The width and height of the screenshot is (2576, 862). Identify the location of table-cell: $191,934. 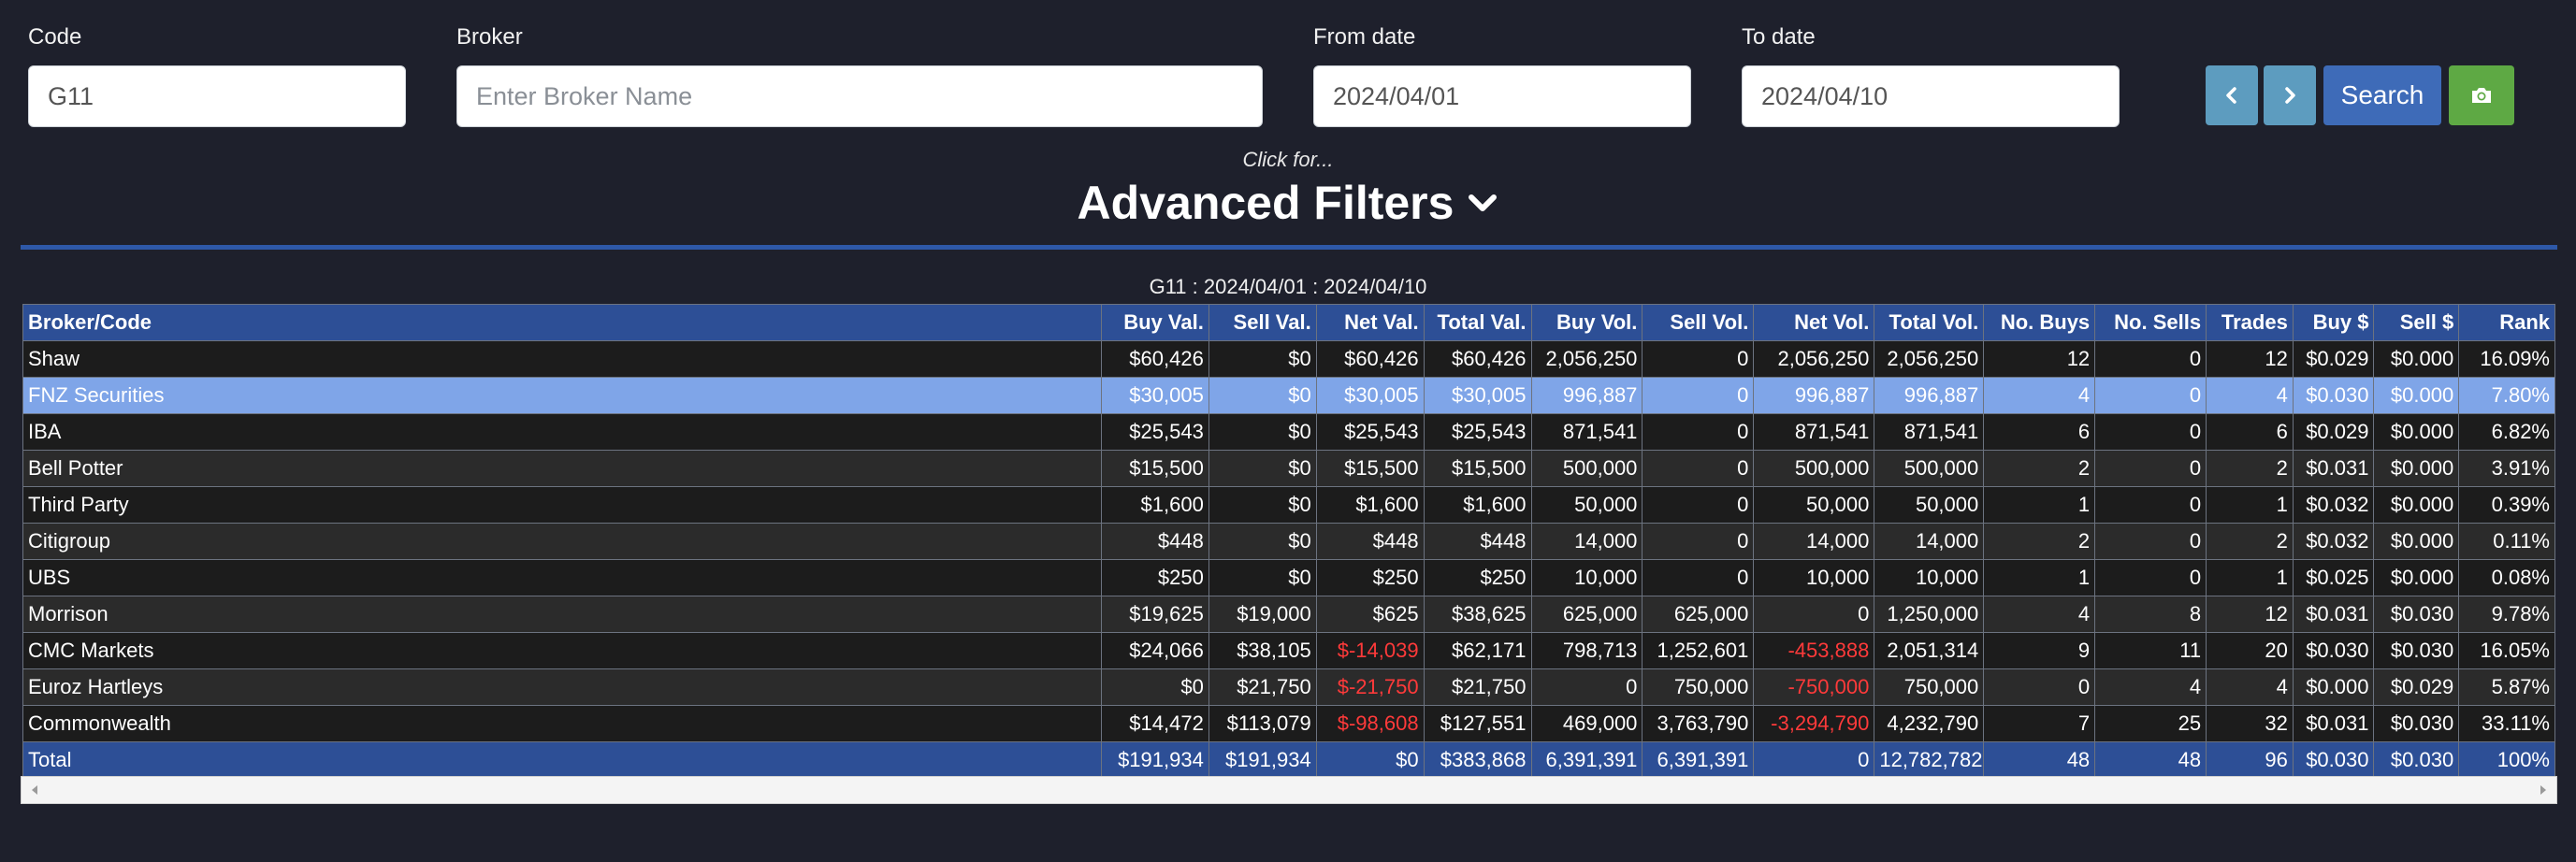
(1262, 760).